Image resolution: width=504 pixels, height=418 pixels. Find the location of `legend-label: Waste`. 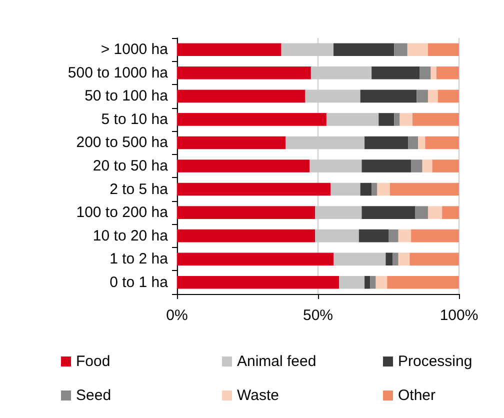

legend-label: Waste is located at coordinates (258, 395).